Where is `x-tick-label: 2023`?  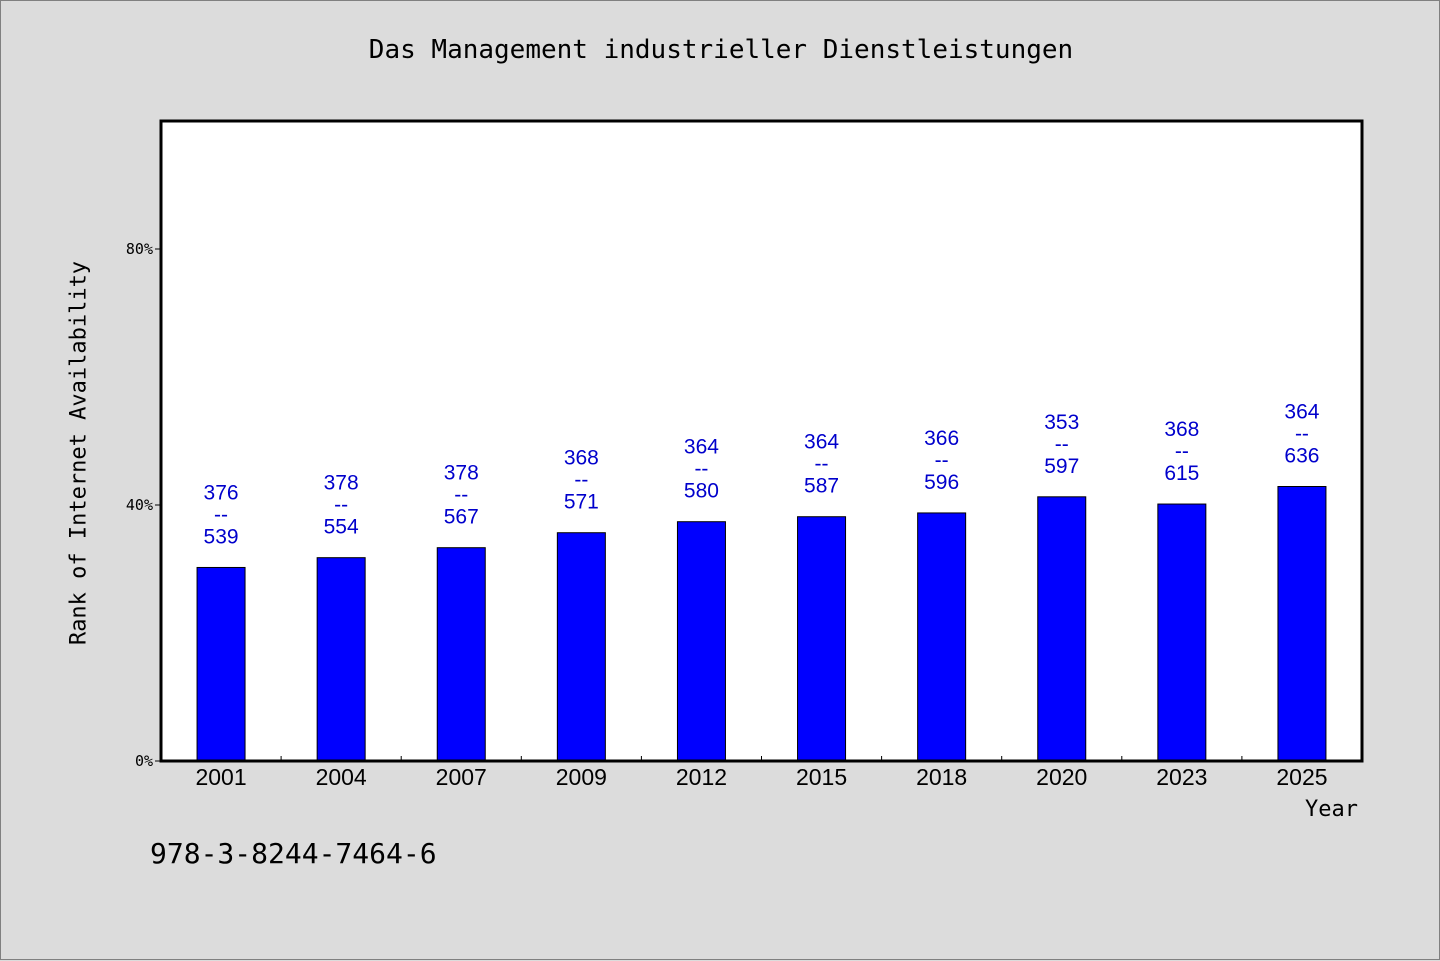 x-tick-label: 2023 is located at coordinates (1181, 777).